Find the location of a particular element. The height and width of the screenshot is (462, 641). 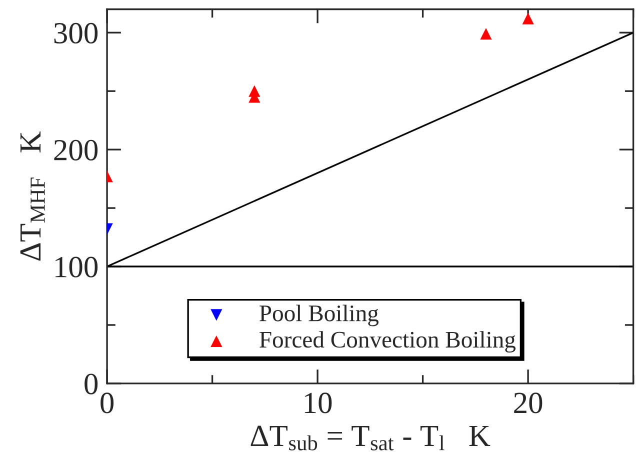

legend-label: Forced Convection Boiling is located at coordinates (388, 342).